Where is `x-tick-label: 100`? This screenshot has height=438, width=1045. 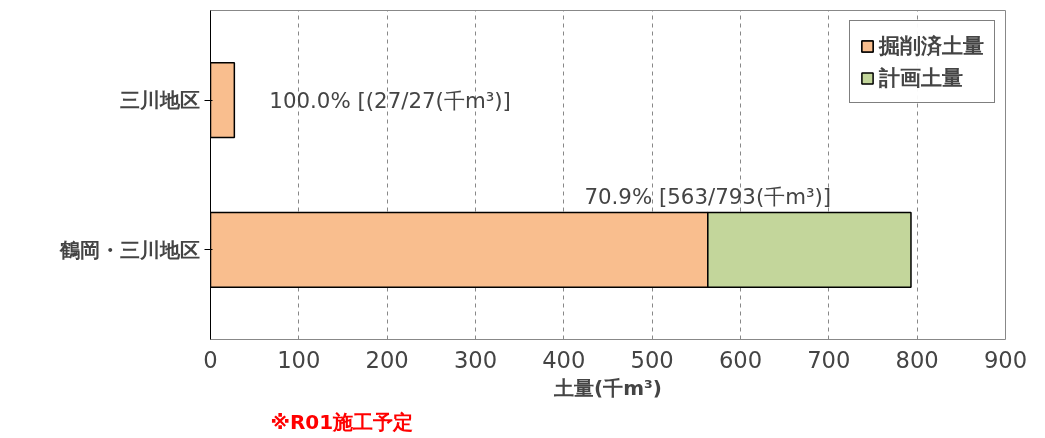
x-tick-label: 100 is located at coordinates (299, 359).